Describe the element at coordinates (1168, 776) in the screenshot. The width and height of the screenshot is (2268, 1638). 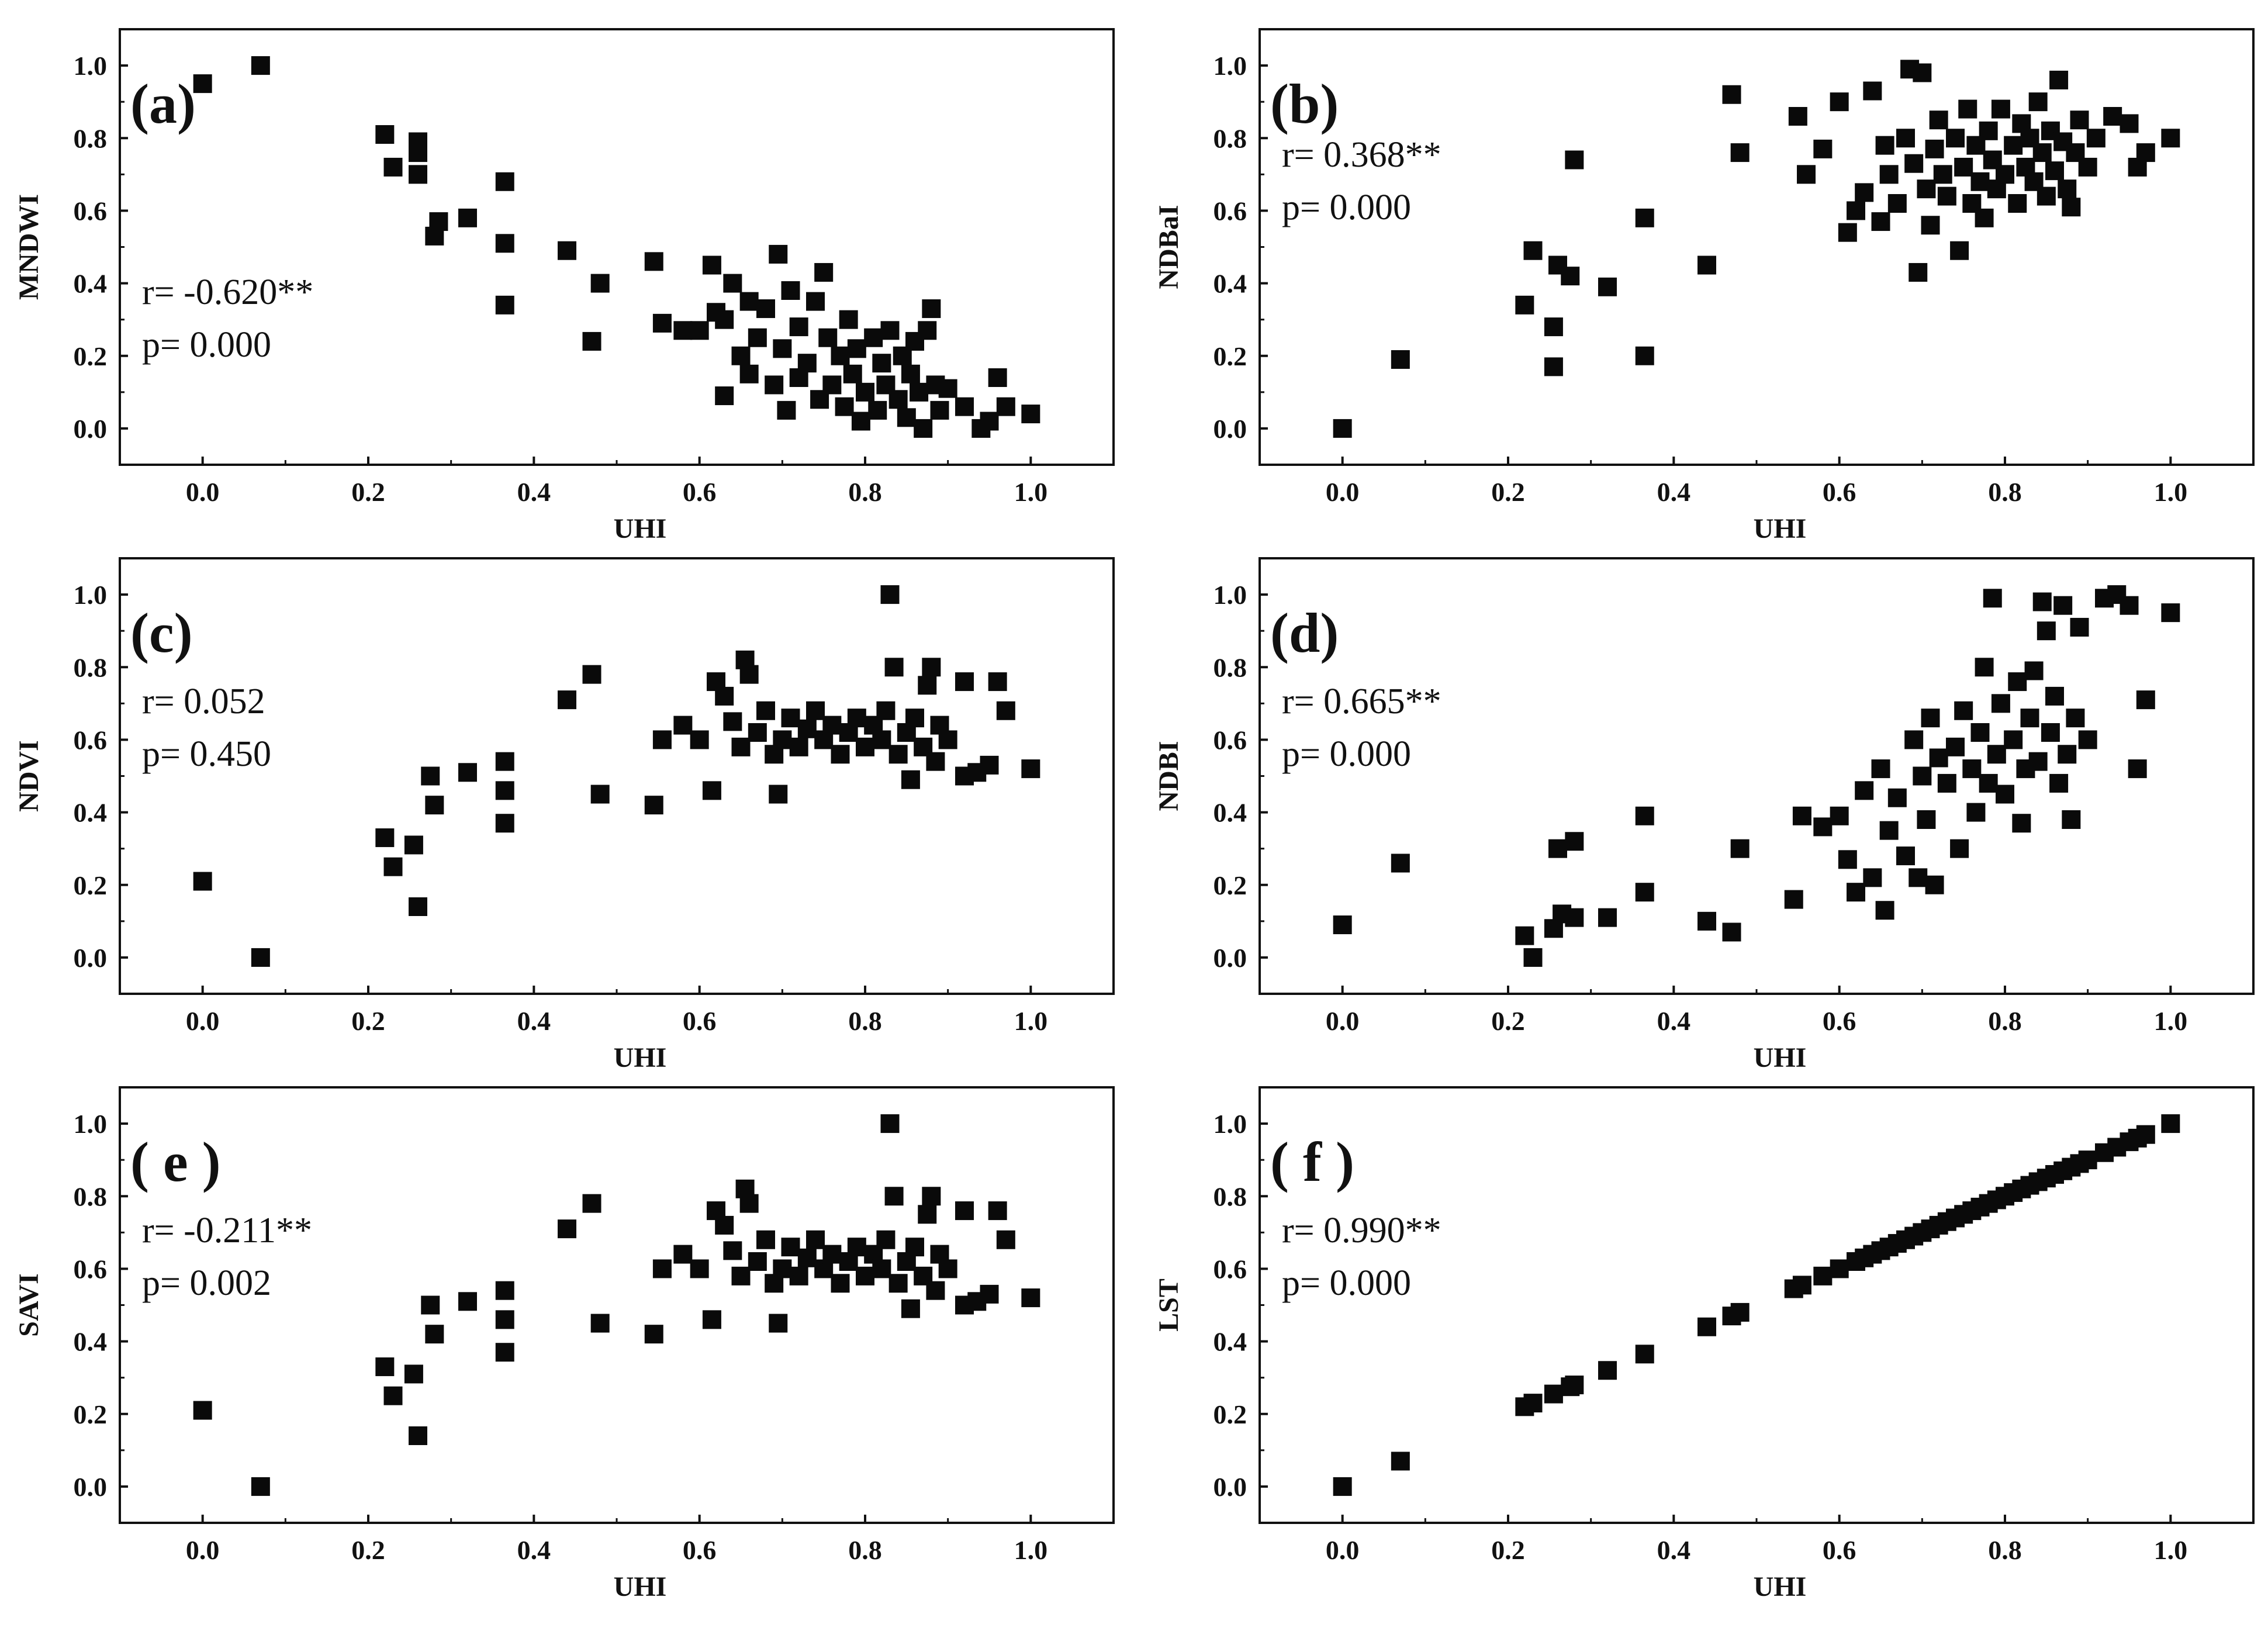
I see `y-axis-label: NDBI` at that location.